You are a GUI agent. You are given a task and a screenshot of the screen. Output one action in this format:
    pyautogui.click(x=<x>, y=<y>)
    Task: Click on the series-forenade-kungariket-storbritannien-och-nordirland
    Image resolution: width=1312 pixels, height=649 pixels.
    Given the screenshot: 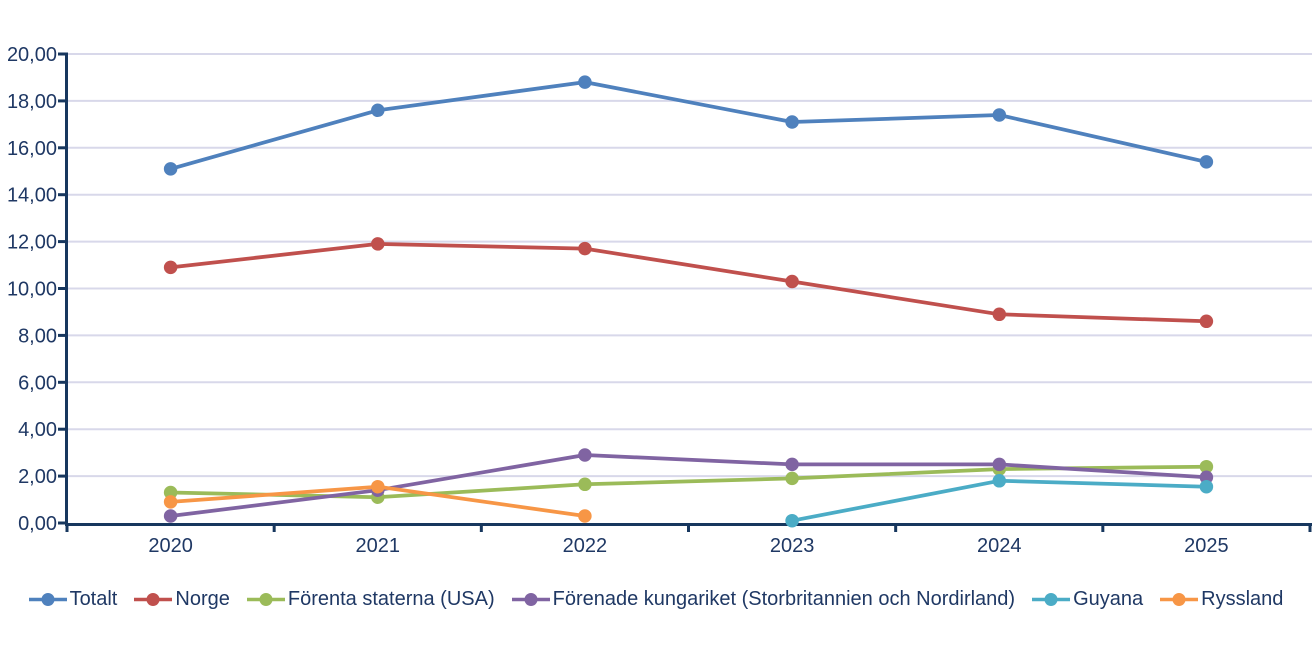 What is the action you would take?
    pyautogui.click(x=688, y=485)
    